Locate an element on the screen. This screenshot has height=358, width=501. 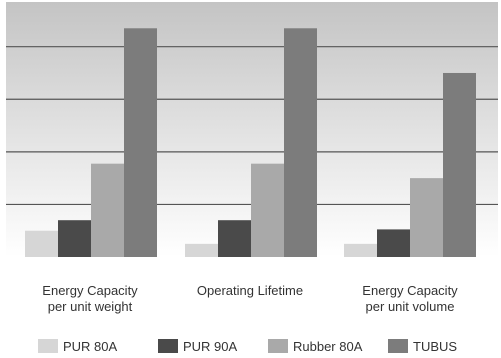
category-label: Operating Lifetime is located at coordinates (250, 290).